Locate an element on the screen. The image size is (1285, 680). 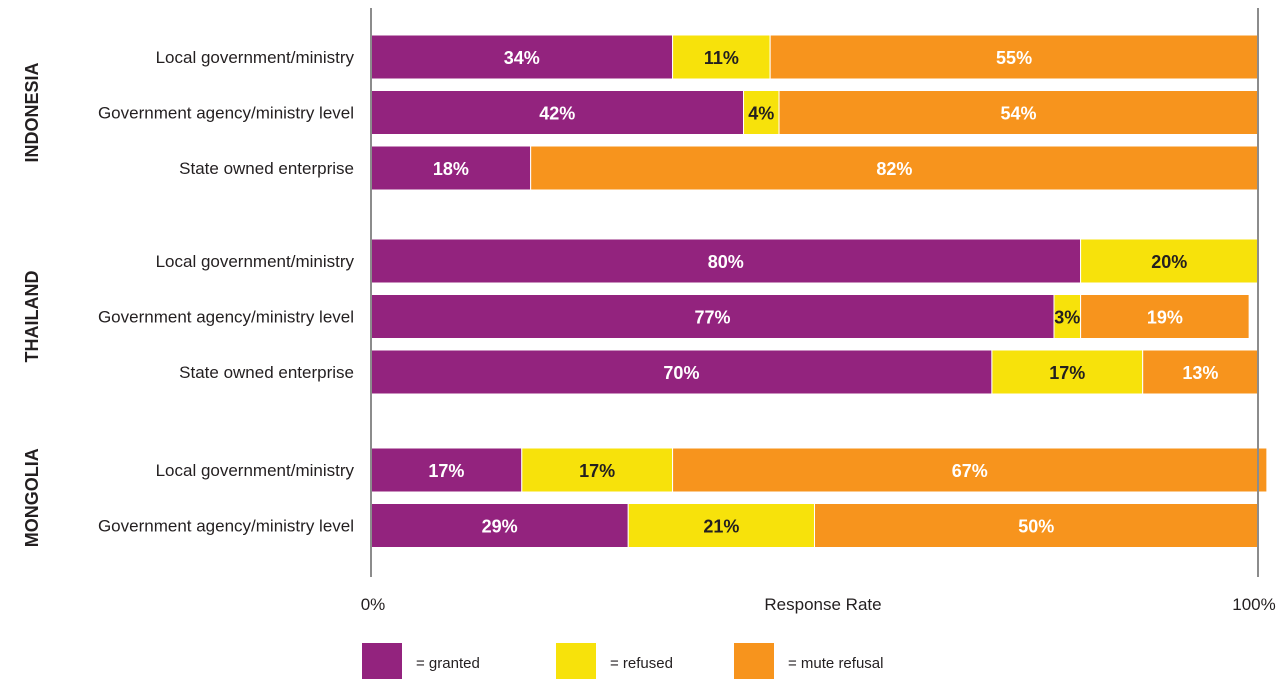
data-label: 29% is located at coordinates (500, 527).